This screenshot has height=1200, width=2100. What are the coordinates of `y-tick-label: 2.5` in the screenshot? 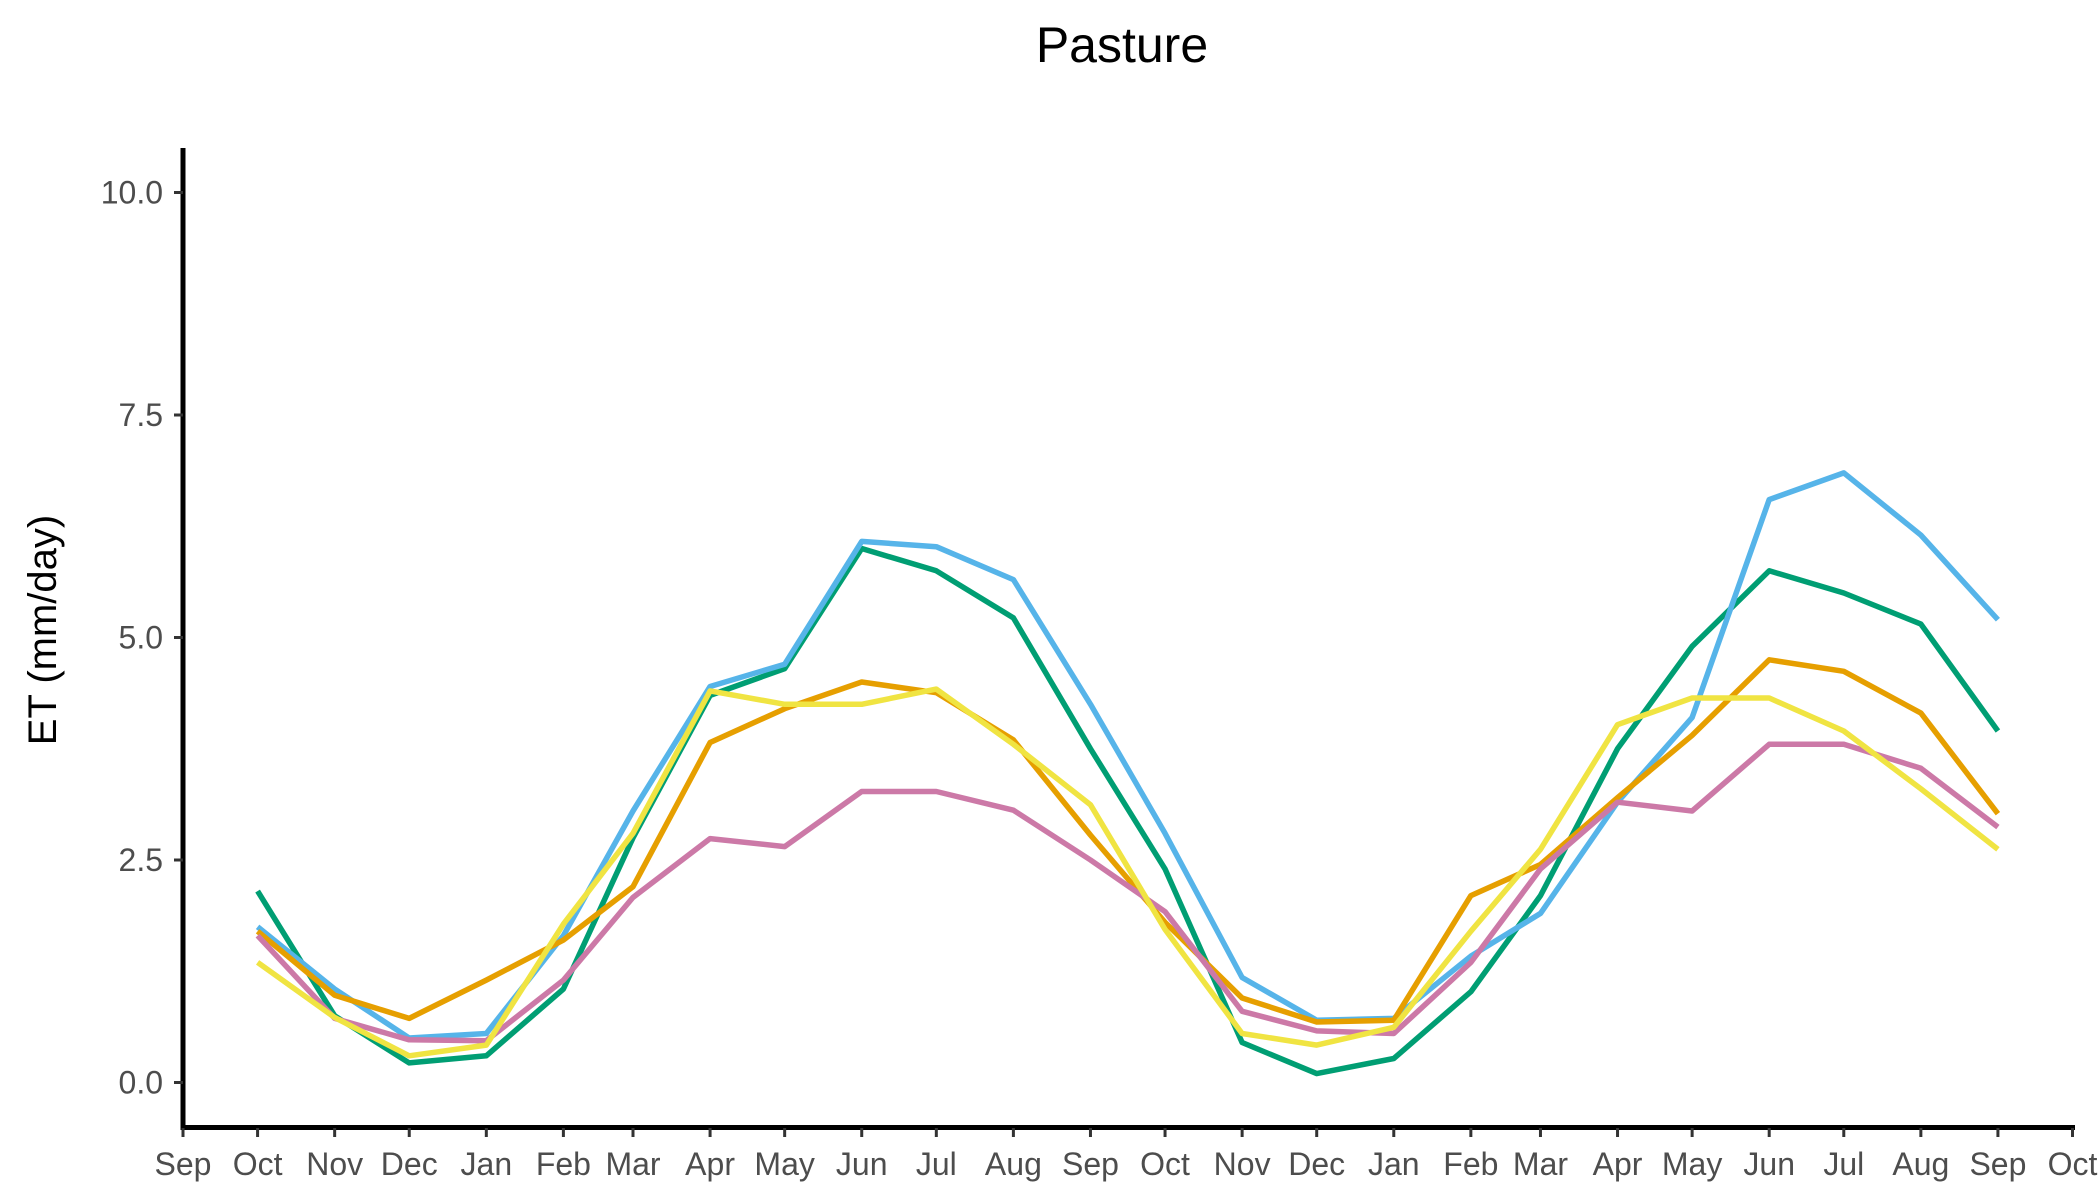 It's located at (141, 860).